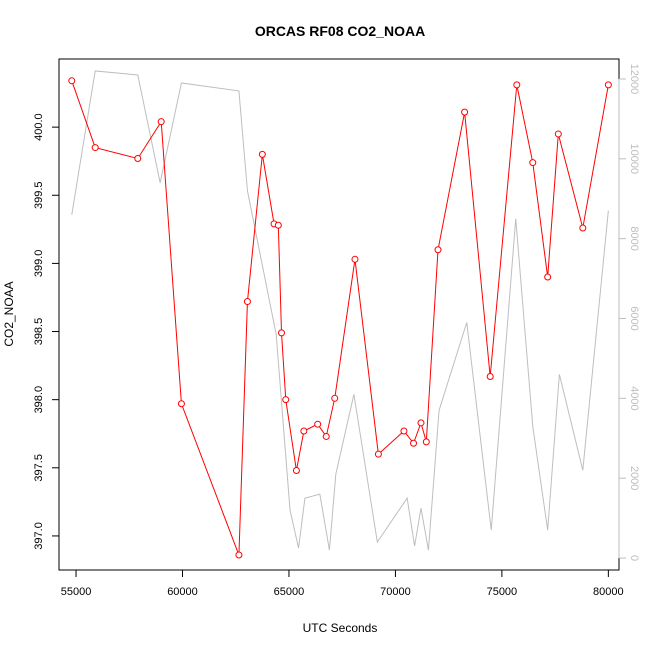  What do you see at coordinates (634, 318) in the screenshot?
I see `y2-tick-label: 6000` at bounding box center [634, 318].